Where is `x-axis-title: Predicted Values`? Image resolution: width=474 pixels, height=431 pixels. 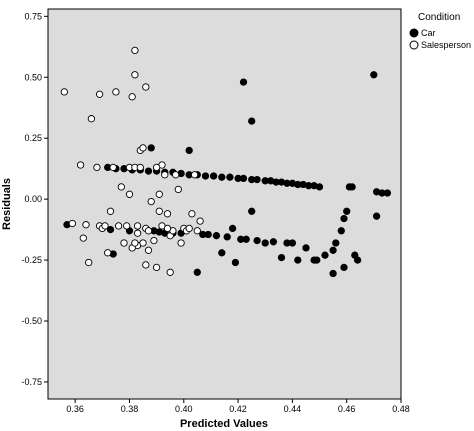 x-axis-title: Predicted Values is located at coordinates (224, 424).